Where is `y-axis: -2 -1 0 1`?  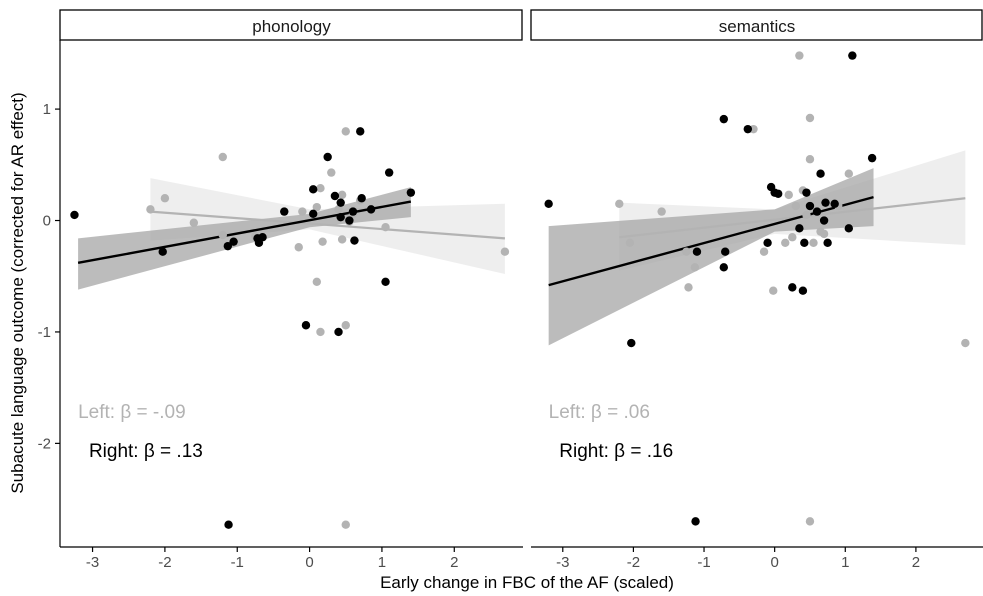
y-axis: -2 -1 0 1 is located at coordinates (49, 293).